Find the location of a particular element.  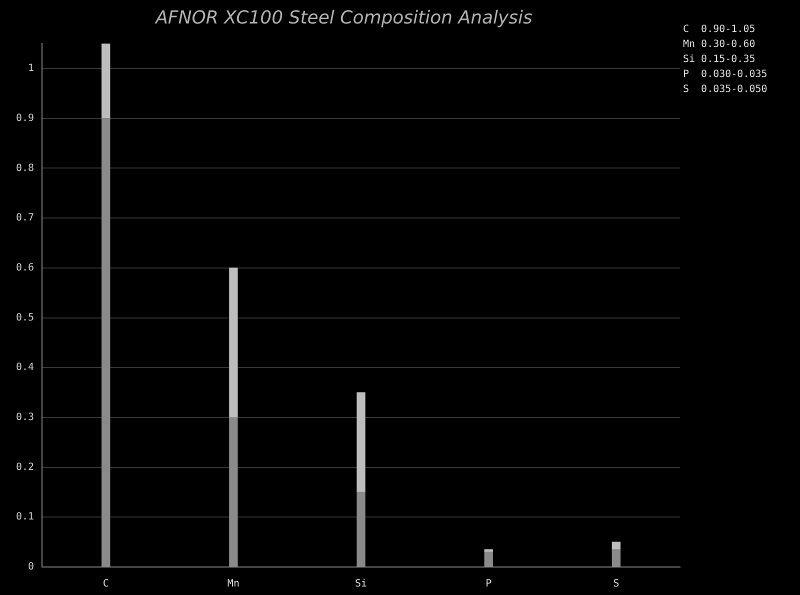

y-tick-label: 0 is located at coordinates (31, 567).